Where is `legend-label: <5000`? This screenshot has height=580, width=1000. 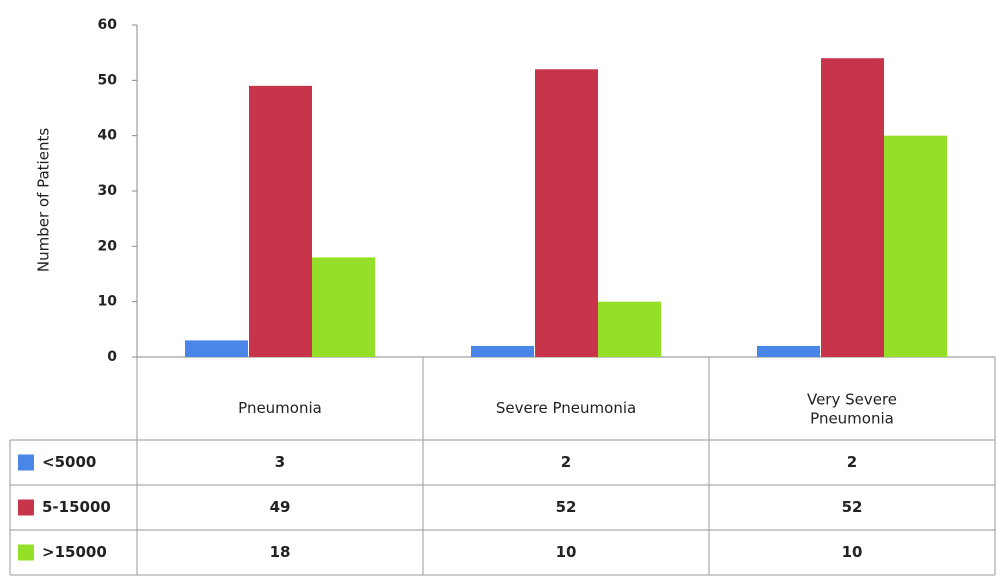 legend-label: <5000 is located at coordinates (69, 462).